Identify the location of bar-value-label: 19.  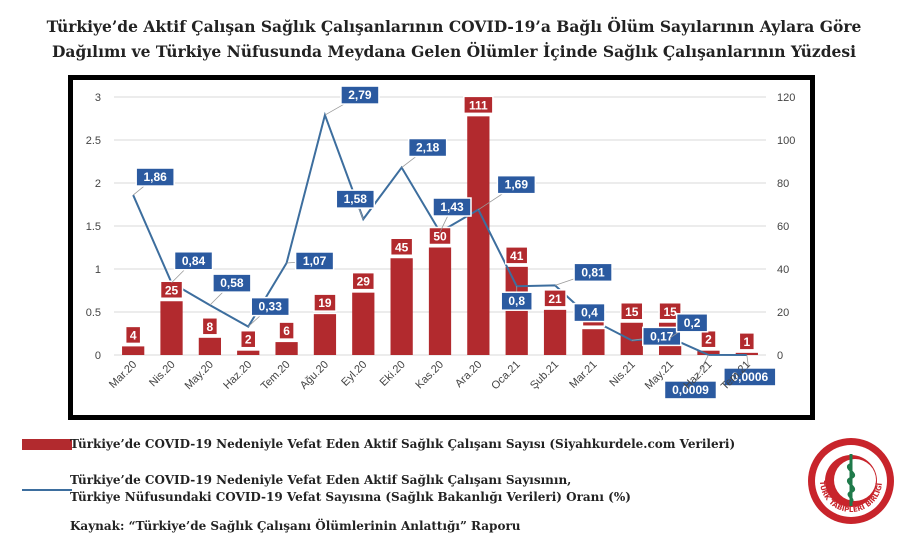
(325, 303).